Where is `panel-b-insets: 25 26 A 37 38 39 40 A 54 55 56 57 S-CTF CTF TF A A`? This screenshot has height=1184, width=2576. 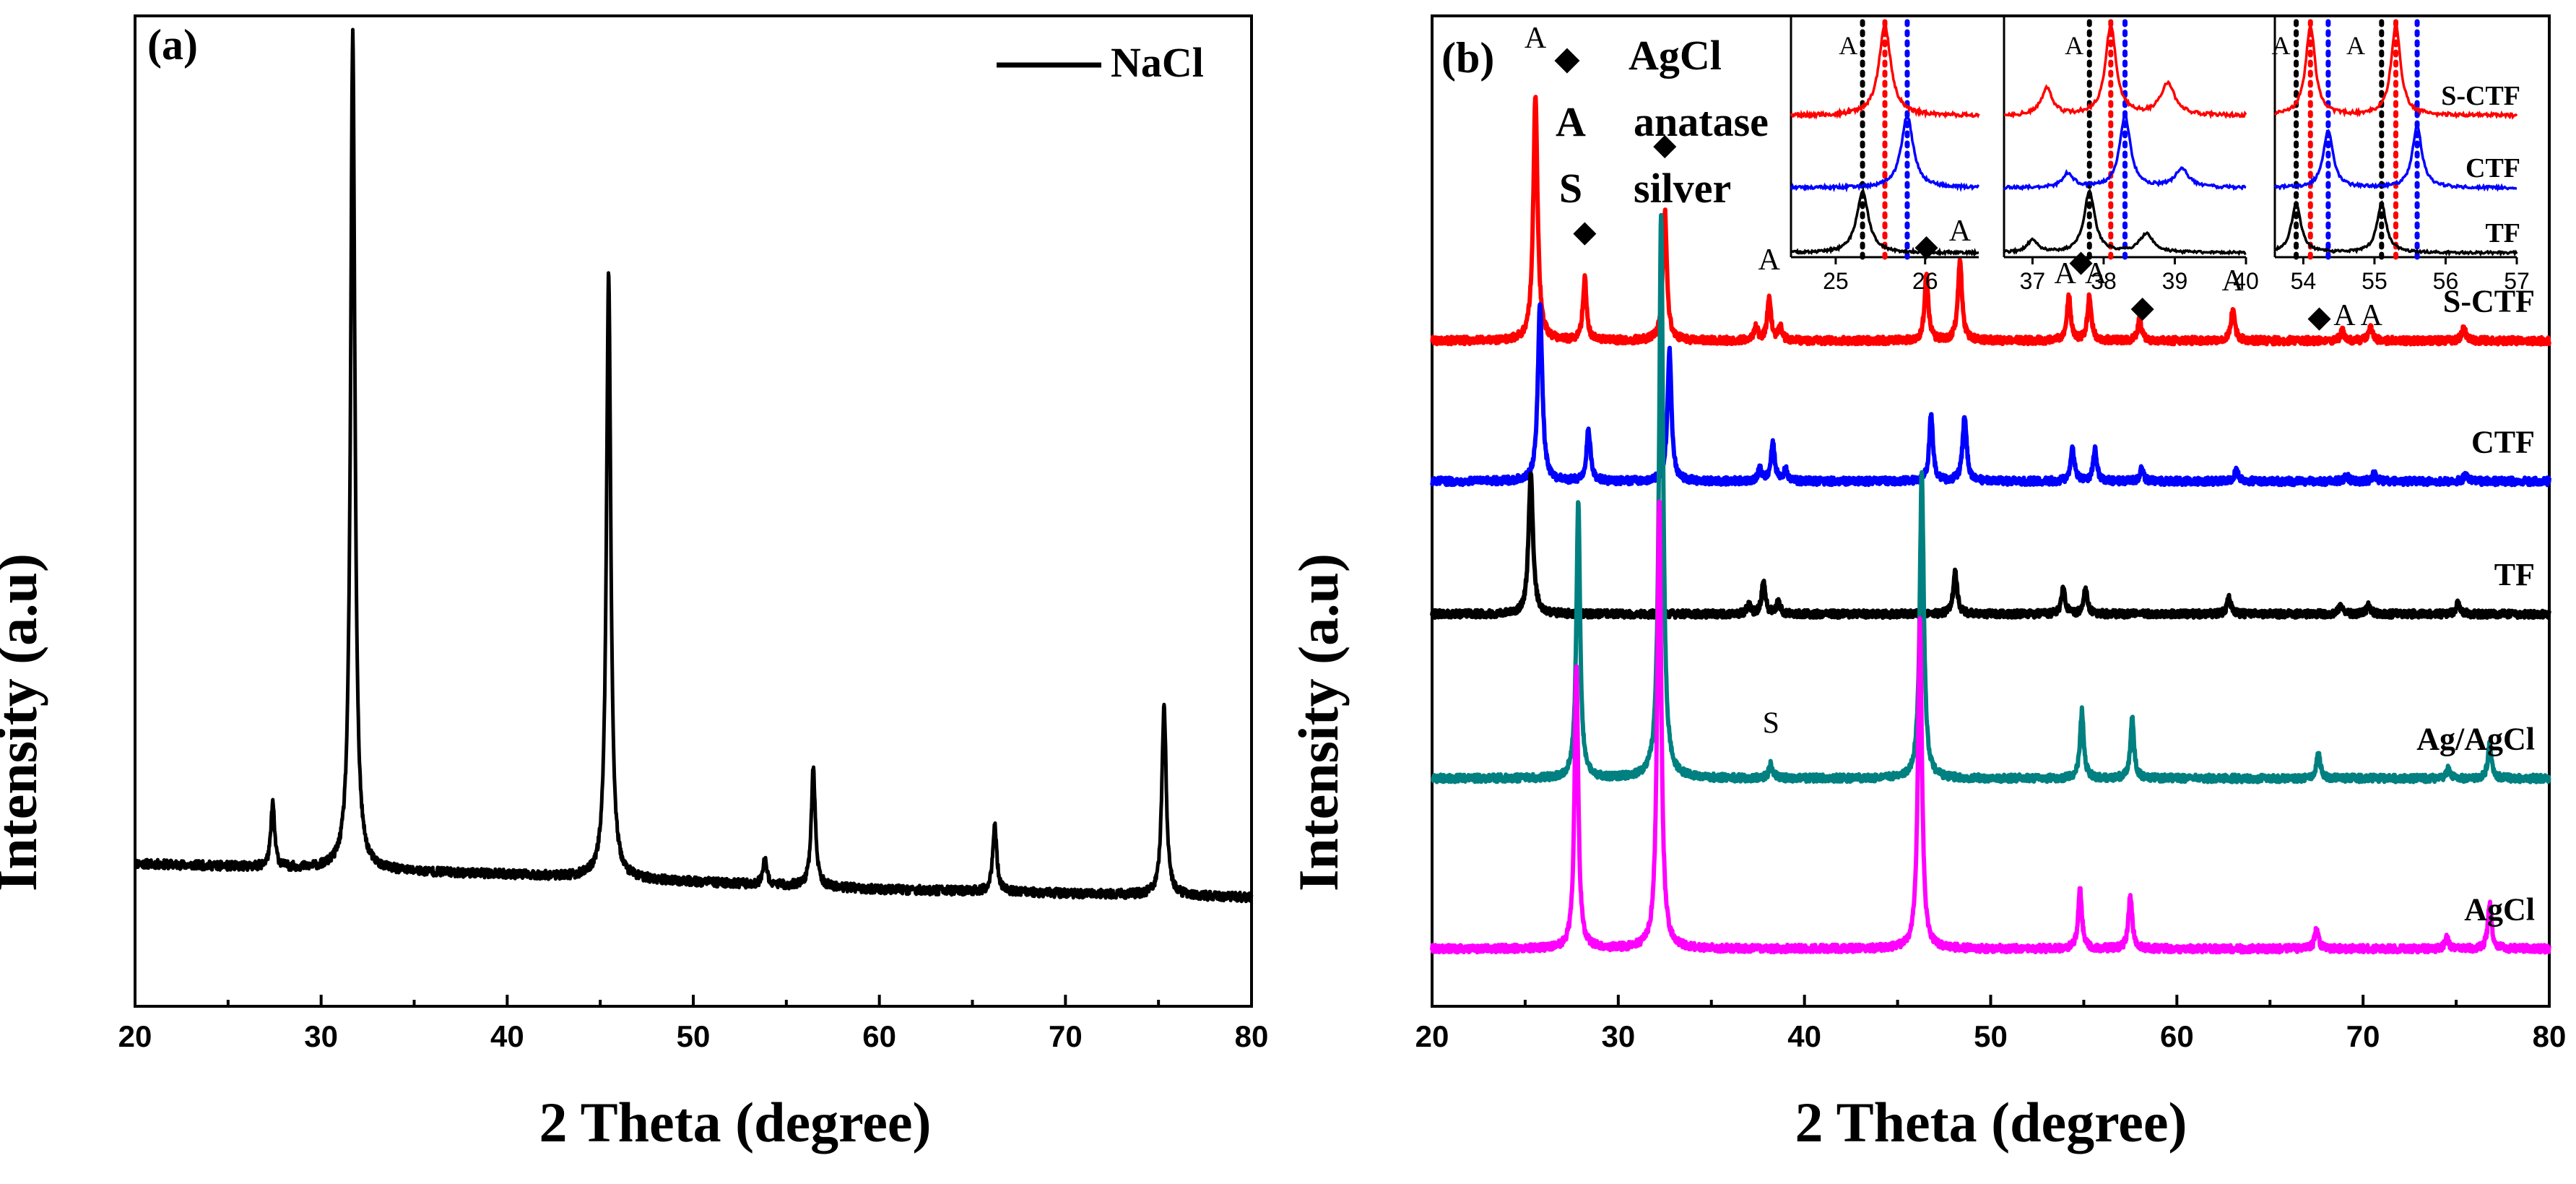
panel-b-insets: 25 26 A 37 38 39 40 A 54 55 56 57 S-CTF CTF TF A A is located at coordinates (2160, 153).